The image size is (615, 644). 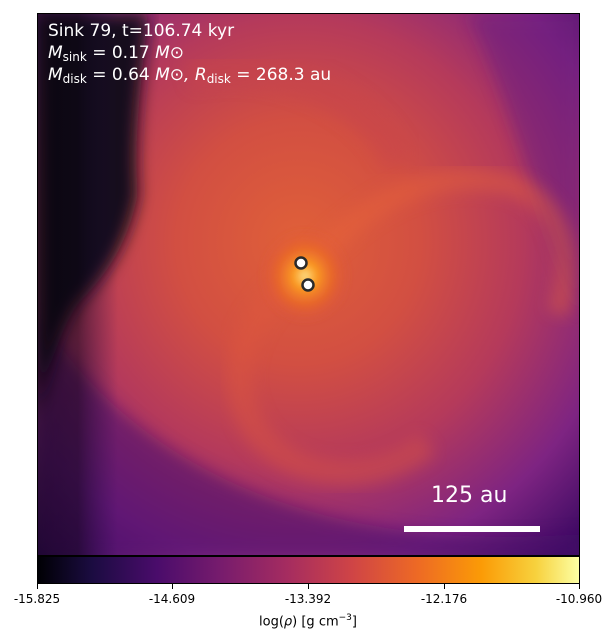 What do you see at coordinates (121, 75) in the screenshot?
I see `m-disk-value: = 0.64` at bounding box center [121, 75].